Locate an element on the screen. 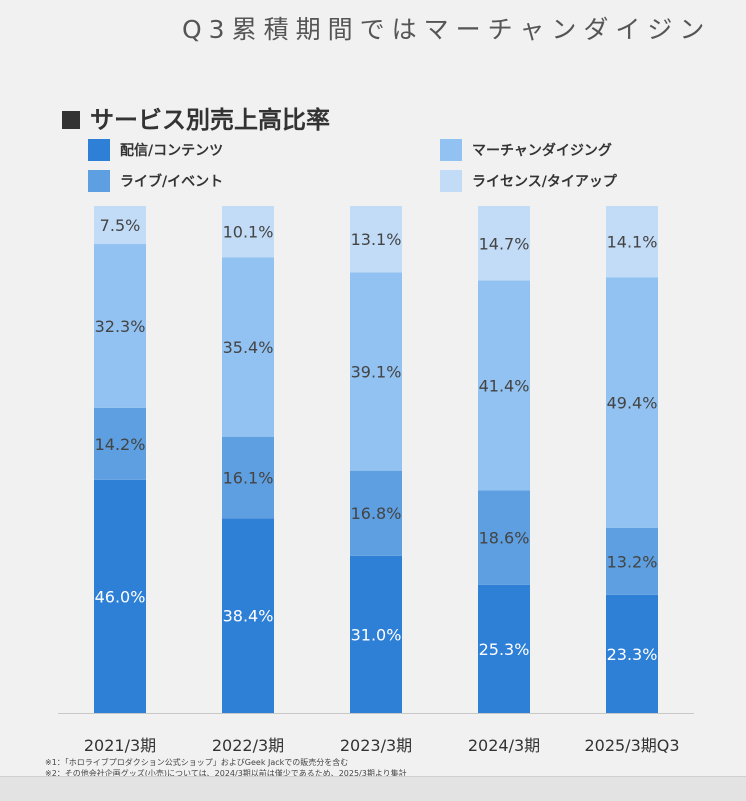 The height and width of the screenshot is (801, 746). legend-item-merch: マーチャンダイジング is located at coordinates (526, 150).